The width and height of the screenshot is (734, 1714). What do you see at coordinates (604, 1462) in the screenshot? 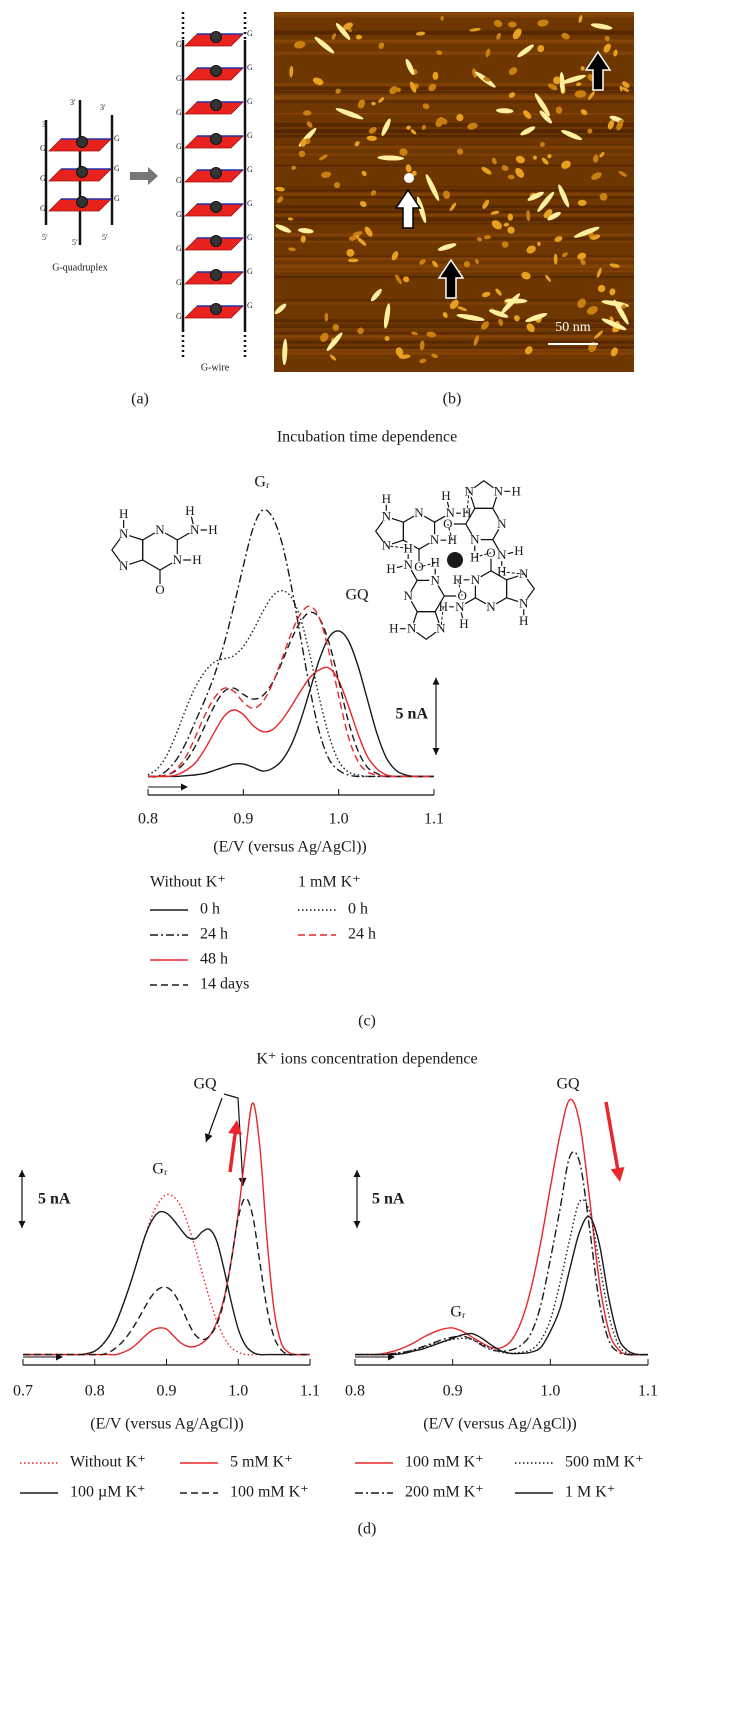
I see `legend-label: 500 mM K⁺` at bounding box center [604, 1462].